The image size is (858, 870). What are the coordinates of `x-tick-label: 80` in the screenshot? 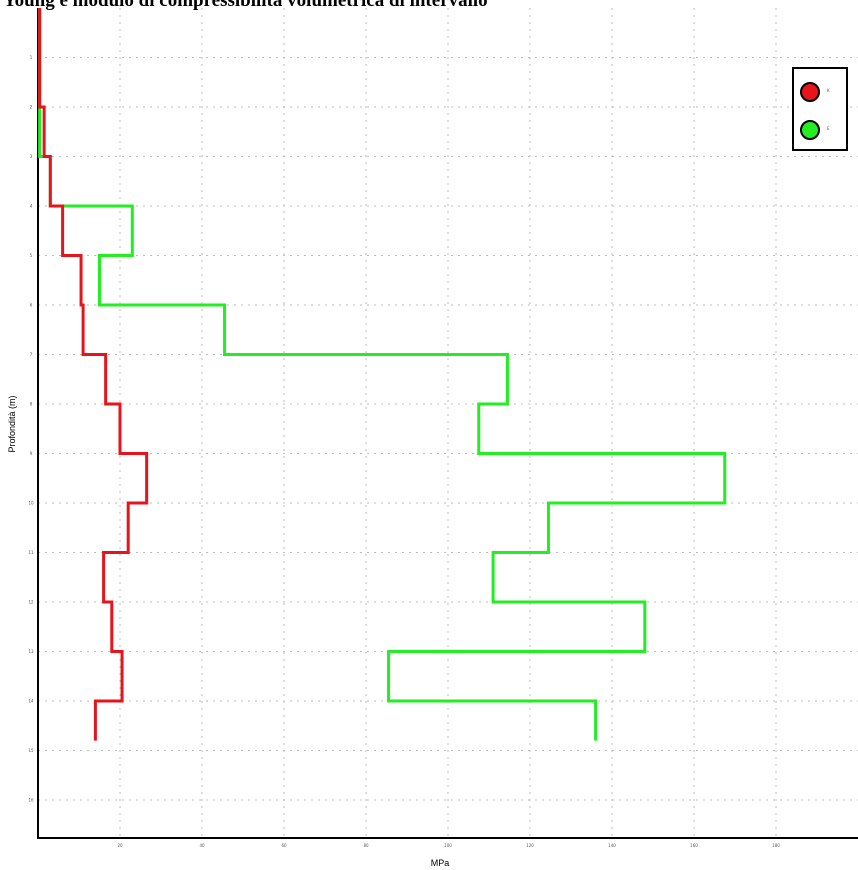 It's located at (366, 845).